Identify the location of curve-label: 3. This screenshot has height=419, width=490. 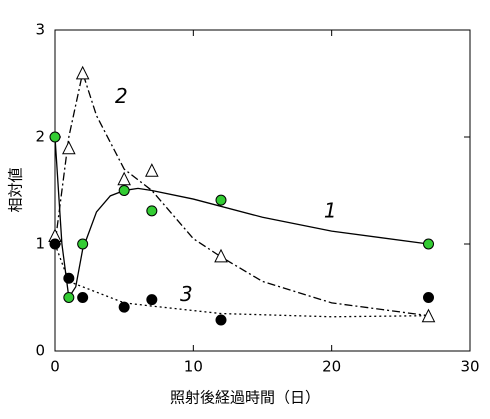
(186, 294).